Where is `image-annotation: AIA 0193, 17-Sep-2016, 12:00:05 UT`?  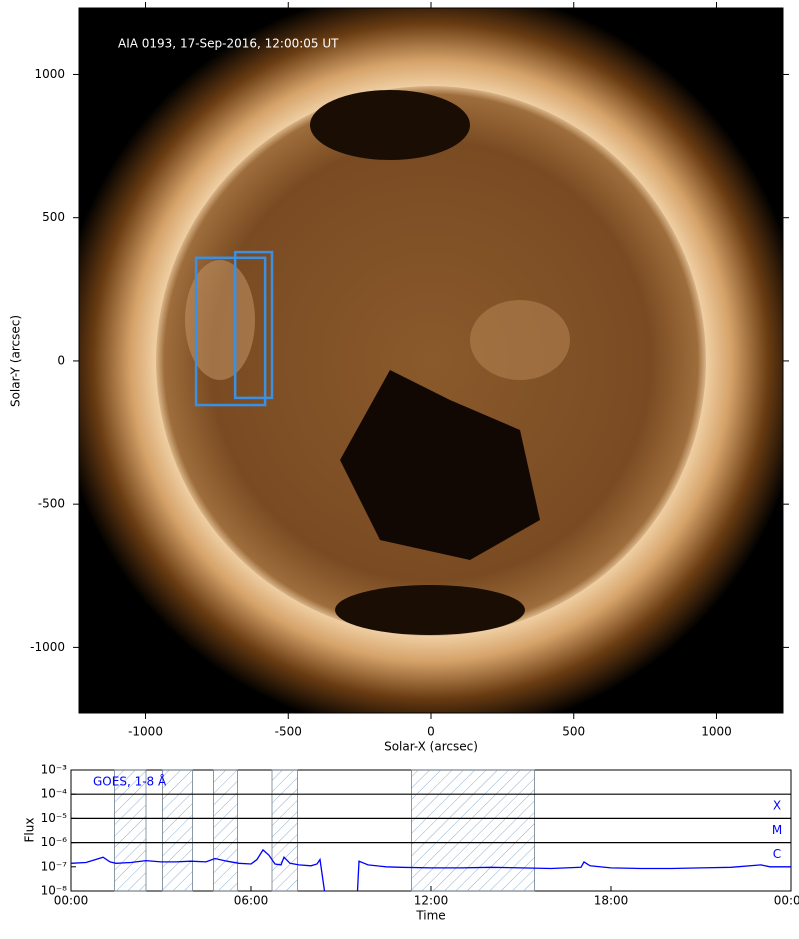
image-annotation: AIA 0193, 17-Sep-2016, 12:00:05 UT is located at coordinates (228, 44).